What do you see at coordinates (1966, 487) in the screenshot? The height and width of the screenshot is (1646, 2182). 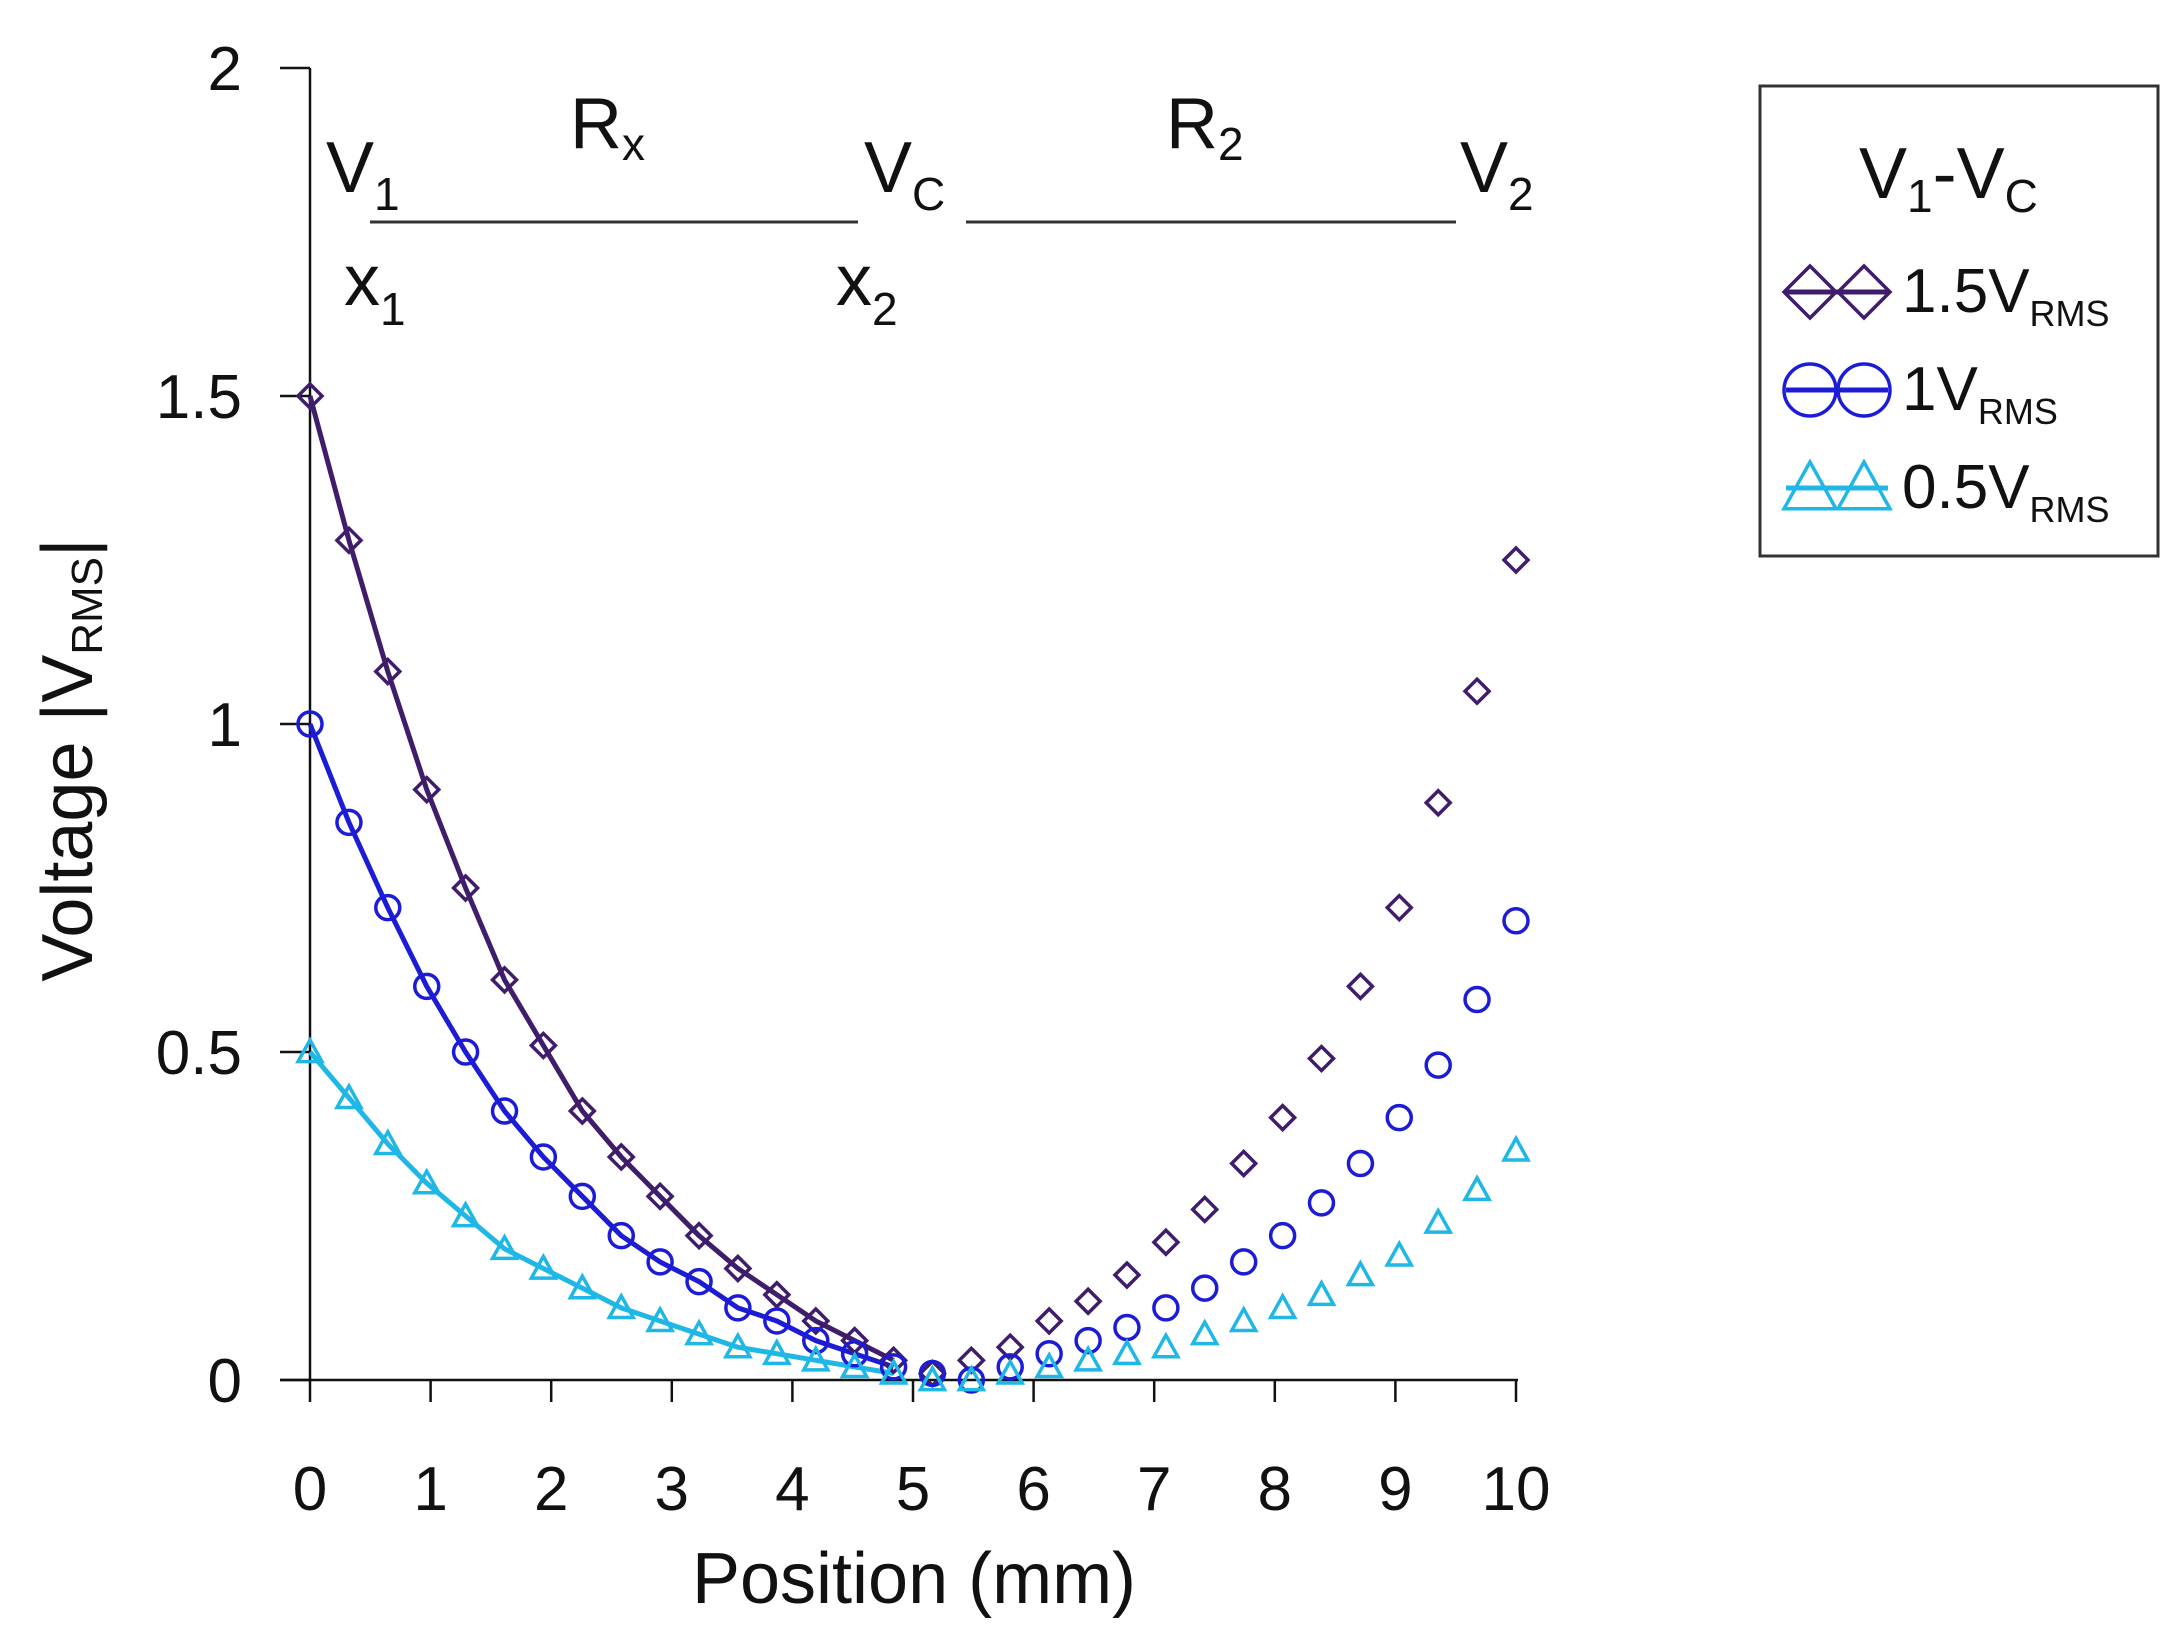 I see `legend-label-main: 0.5V` at bounding box center [1966, 487].